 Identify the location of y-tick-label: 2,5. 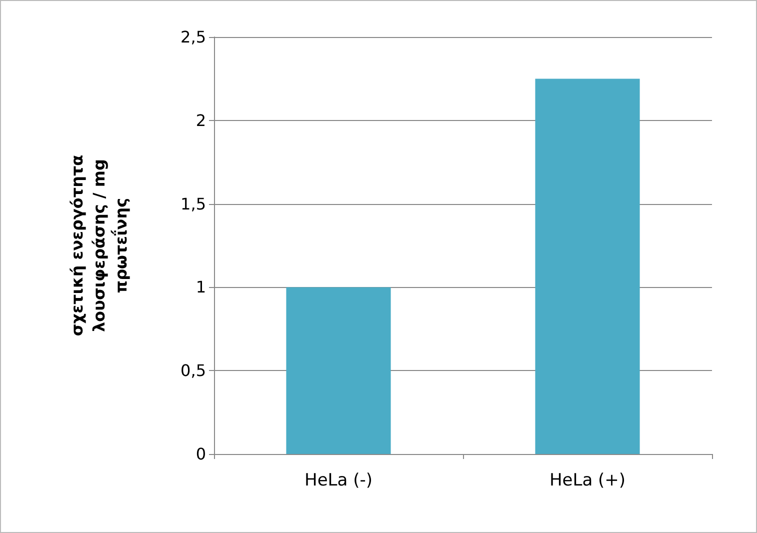
(193, 37).